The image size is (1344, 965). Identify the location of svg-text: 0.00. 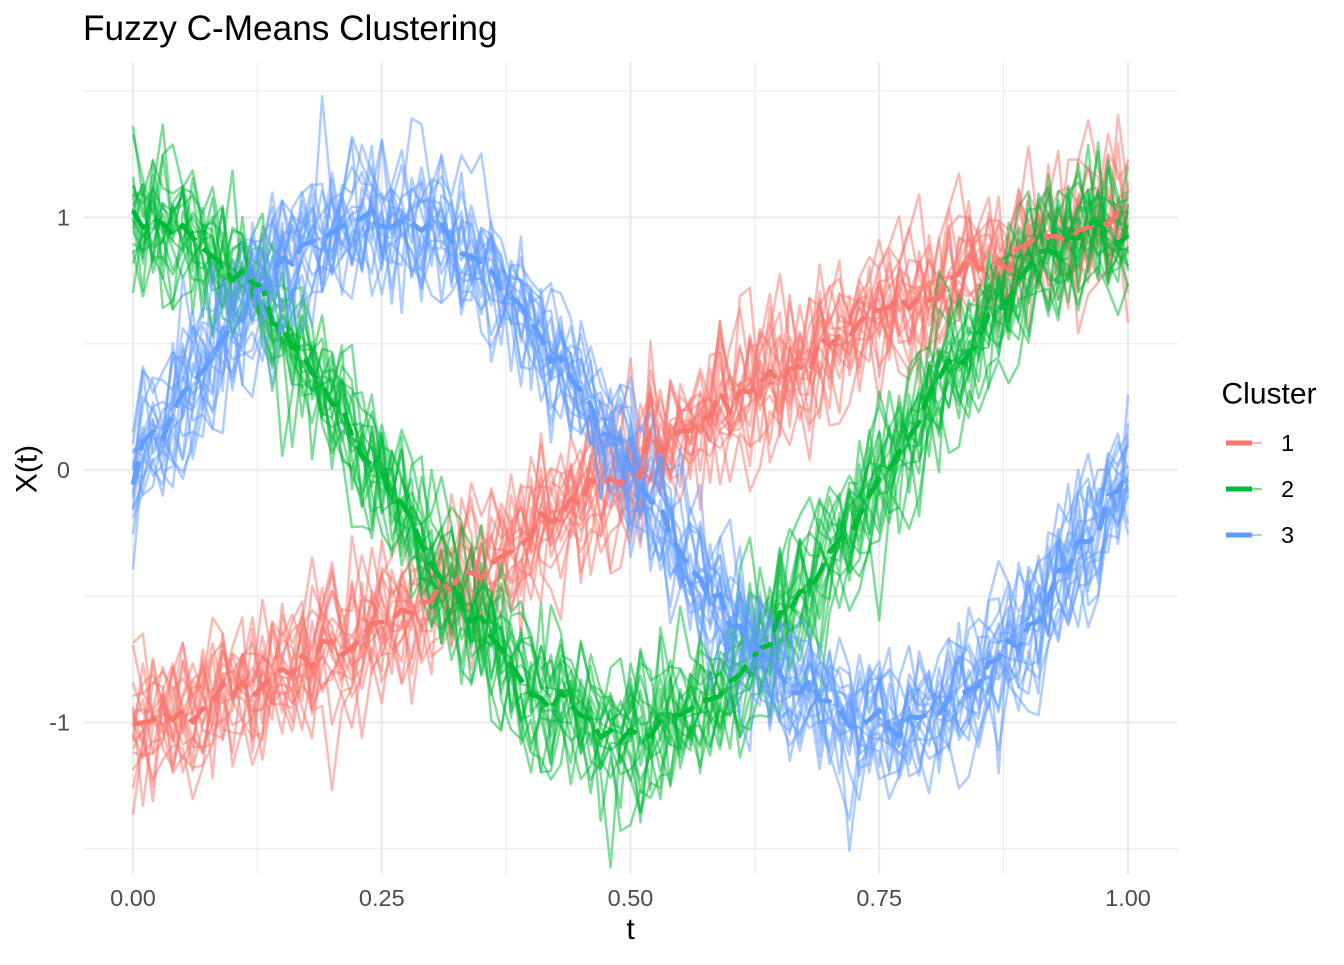
(133, 898).